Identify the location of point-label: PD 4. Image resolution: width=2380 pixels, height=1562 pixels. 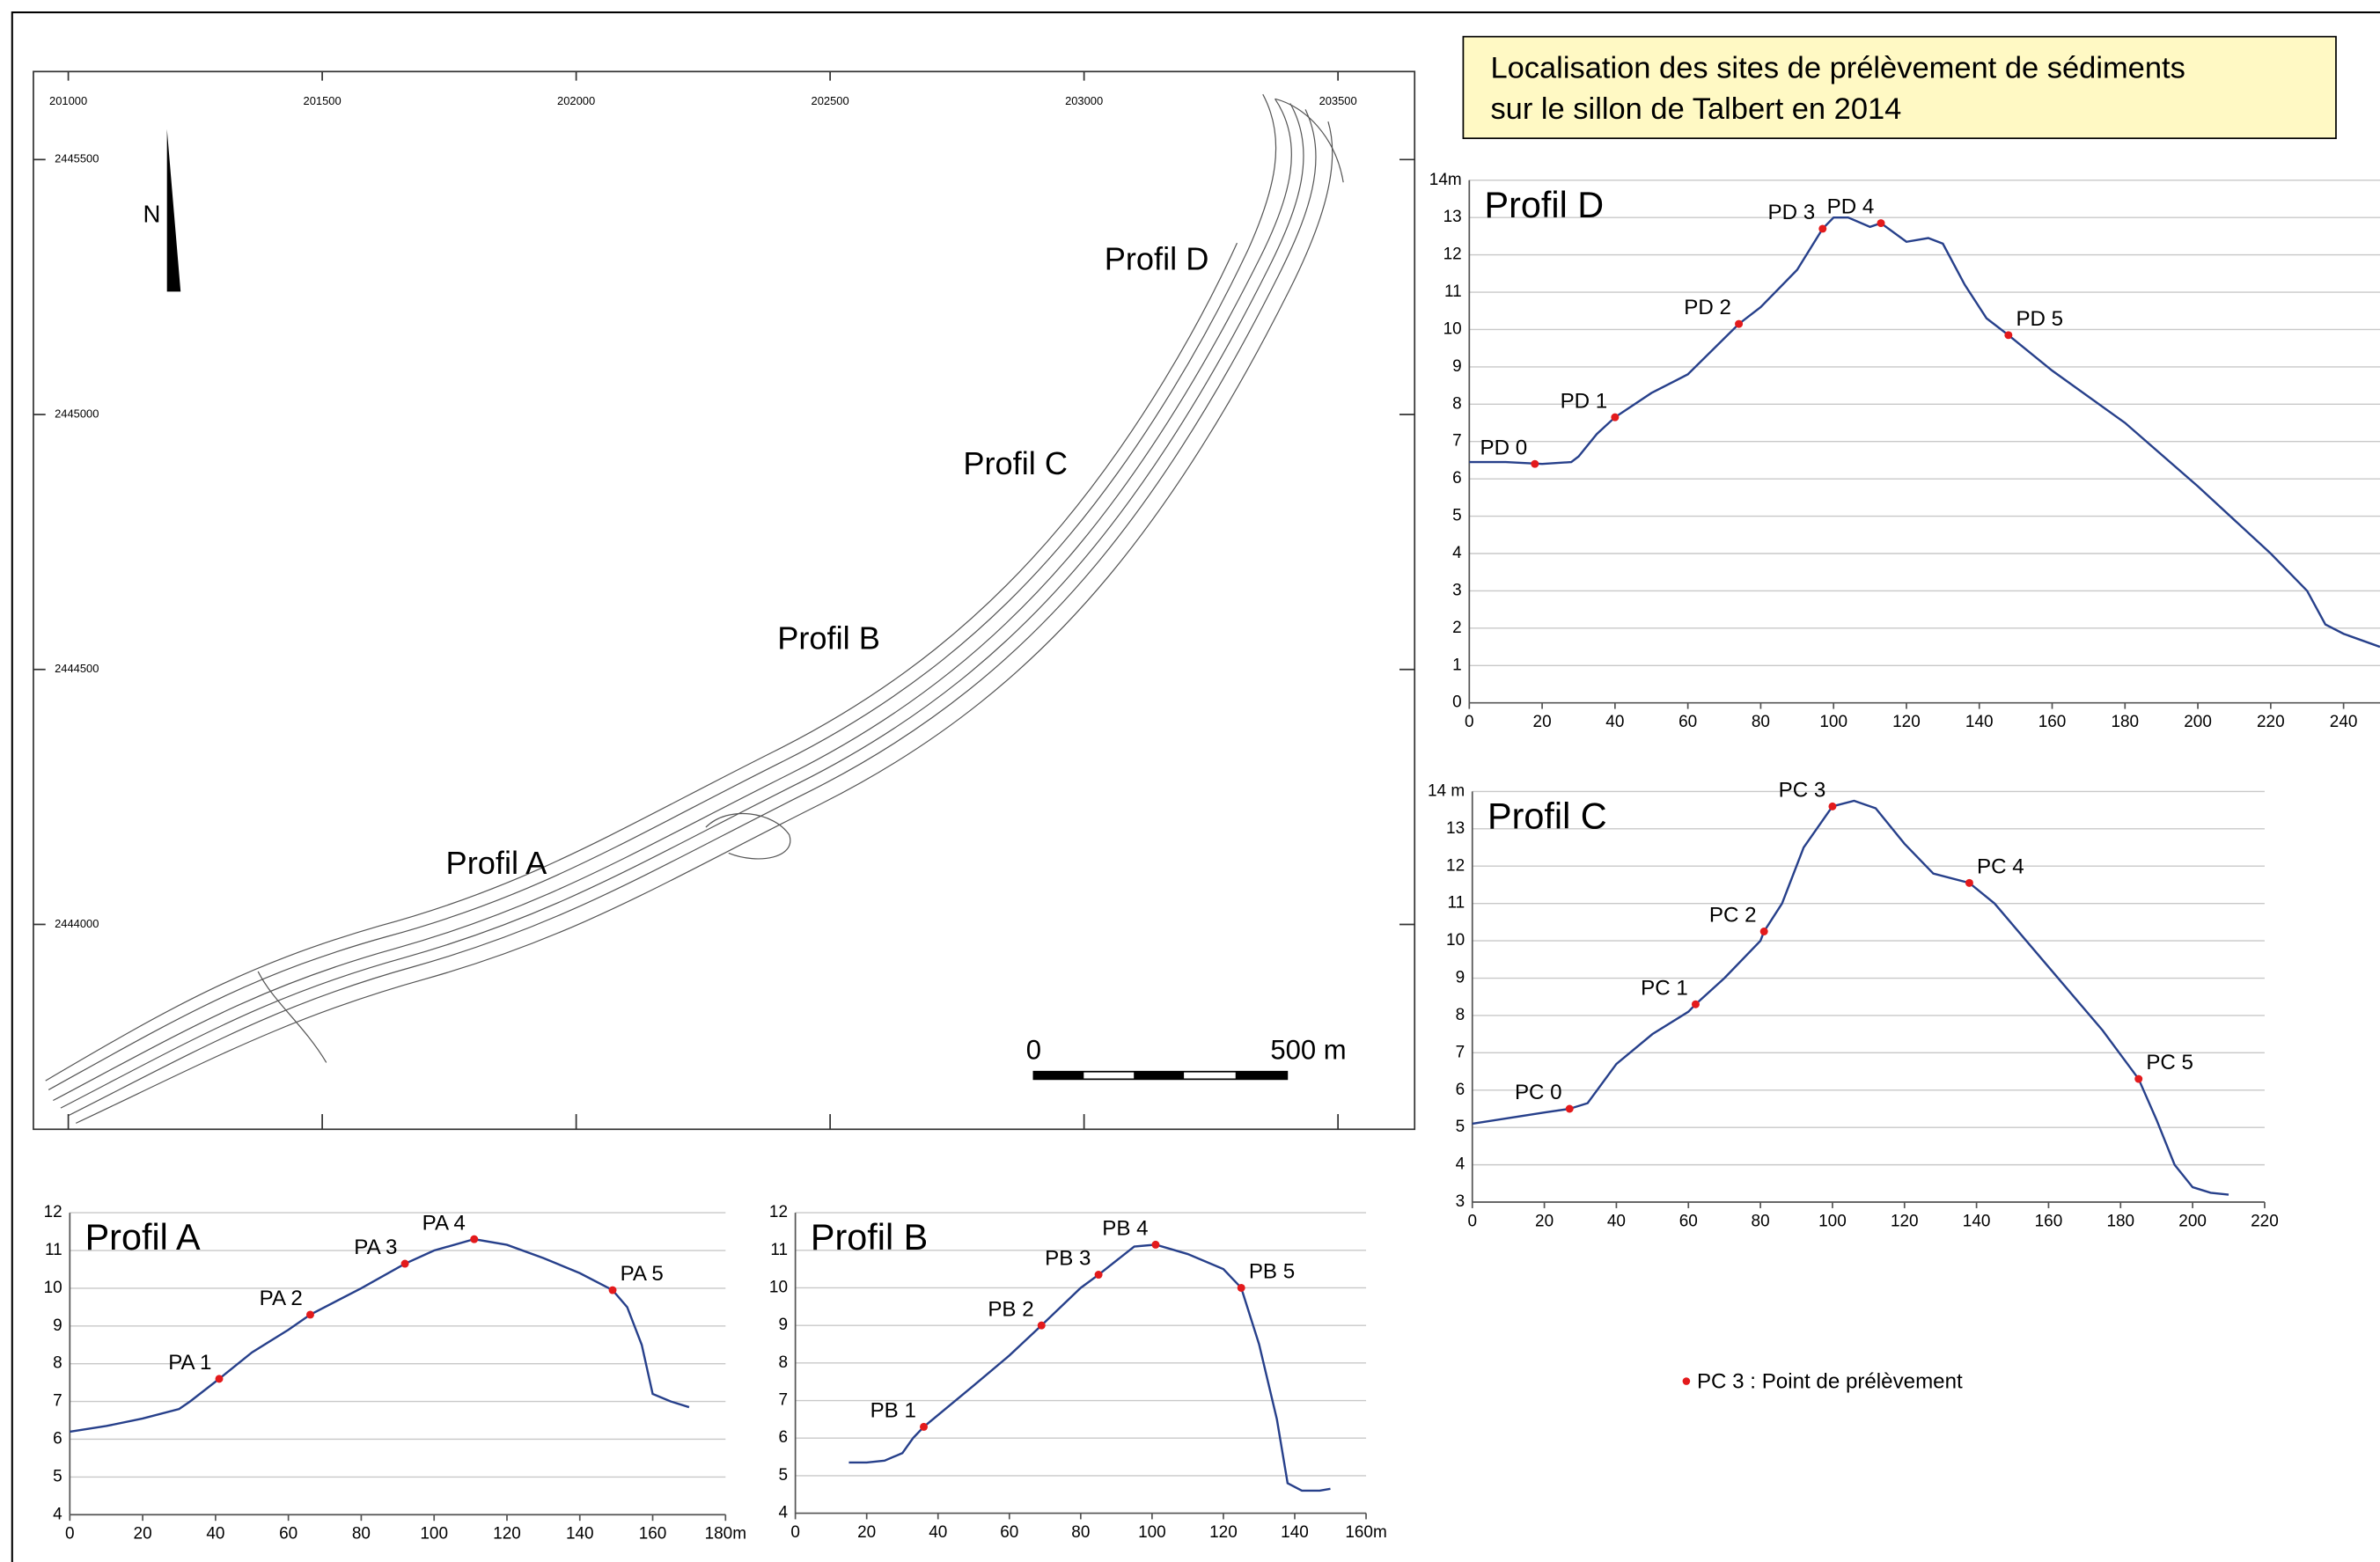
(1851, 207).